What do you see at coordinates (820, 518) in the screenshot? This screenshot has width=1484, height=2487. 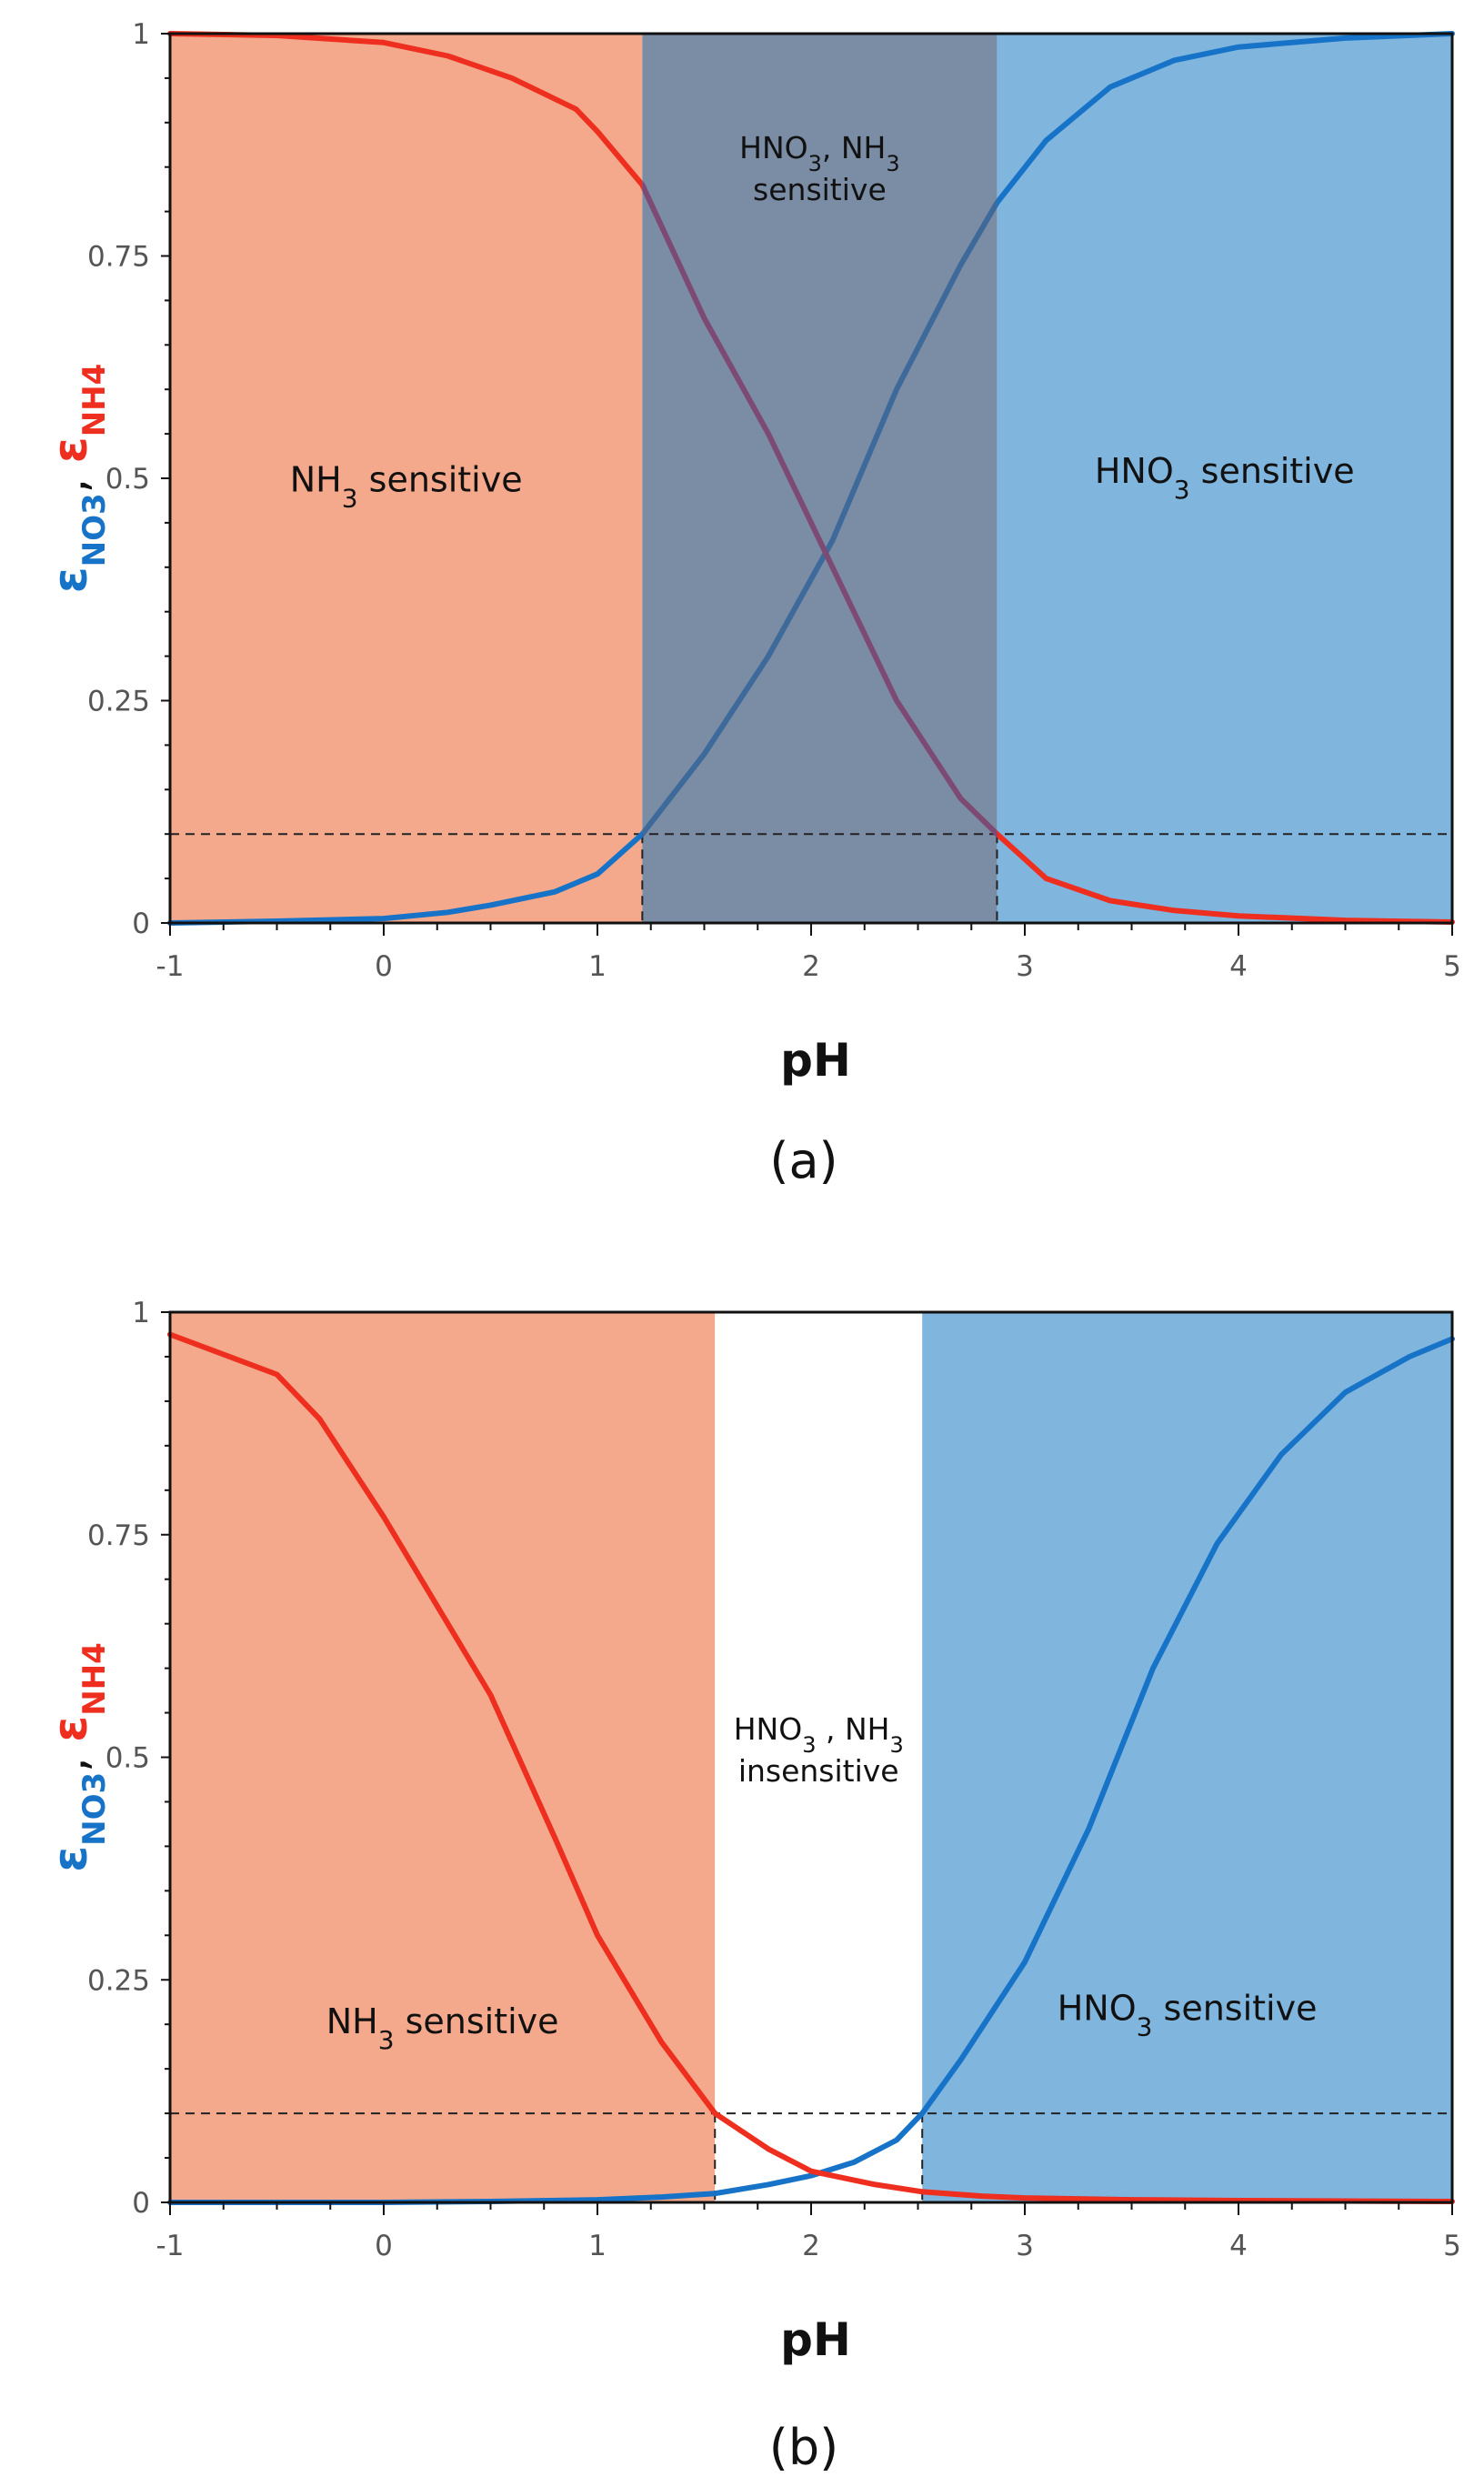 I see `curve-no3-in-overlap` at bounding box center [820, 518].